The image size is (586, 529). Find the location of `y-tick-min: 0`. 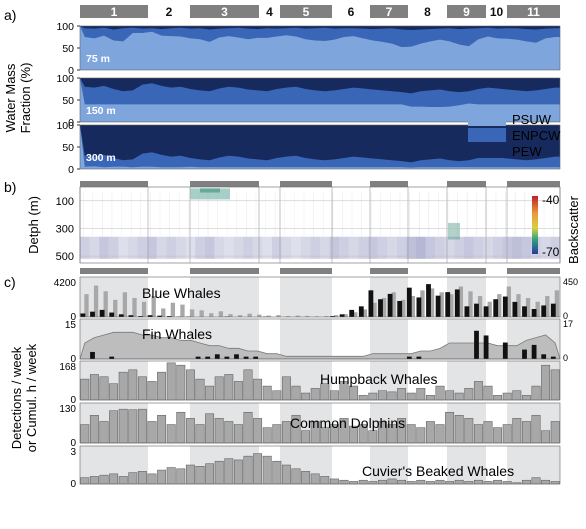

y-tick-min: 0 is located at coordinates (73, 484).